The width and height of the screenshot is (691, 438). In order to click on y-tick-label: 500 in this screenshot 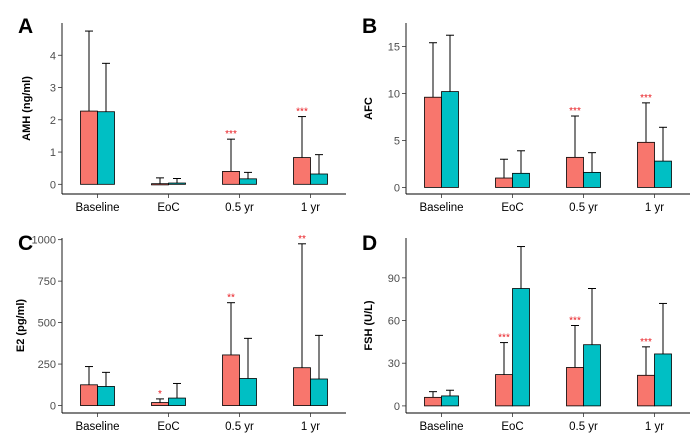, I will do `click(47, 324)`.